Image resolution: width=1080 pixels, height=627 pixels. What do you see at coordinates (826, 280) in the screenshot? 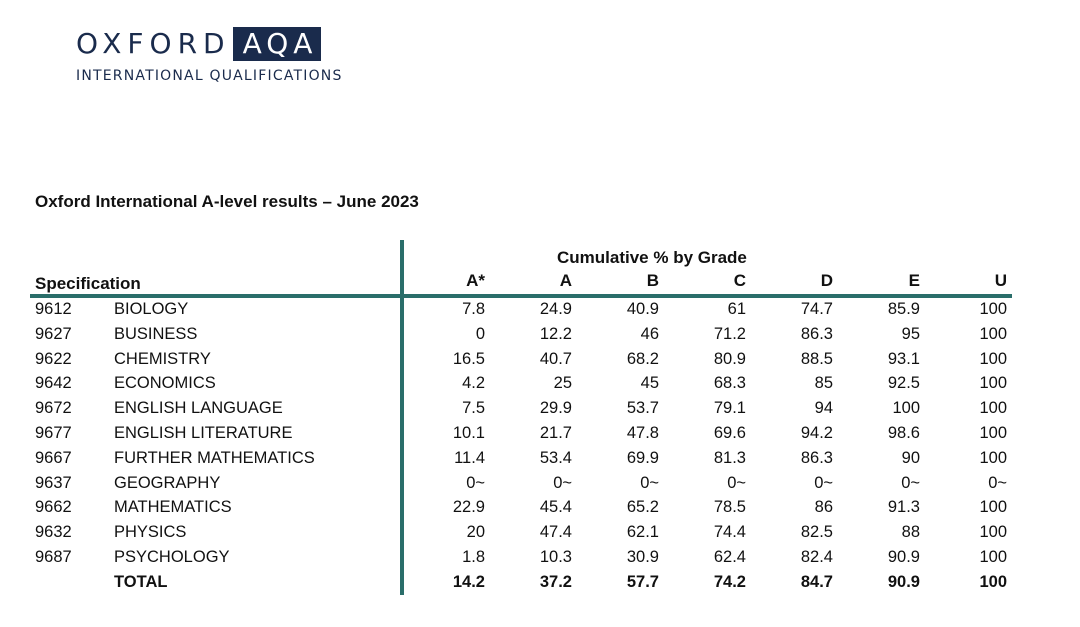
I see `grade-header: D` at bounding box center [826, 280].